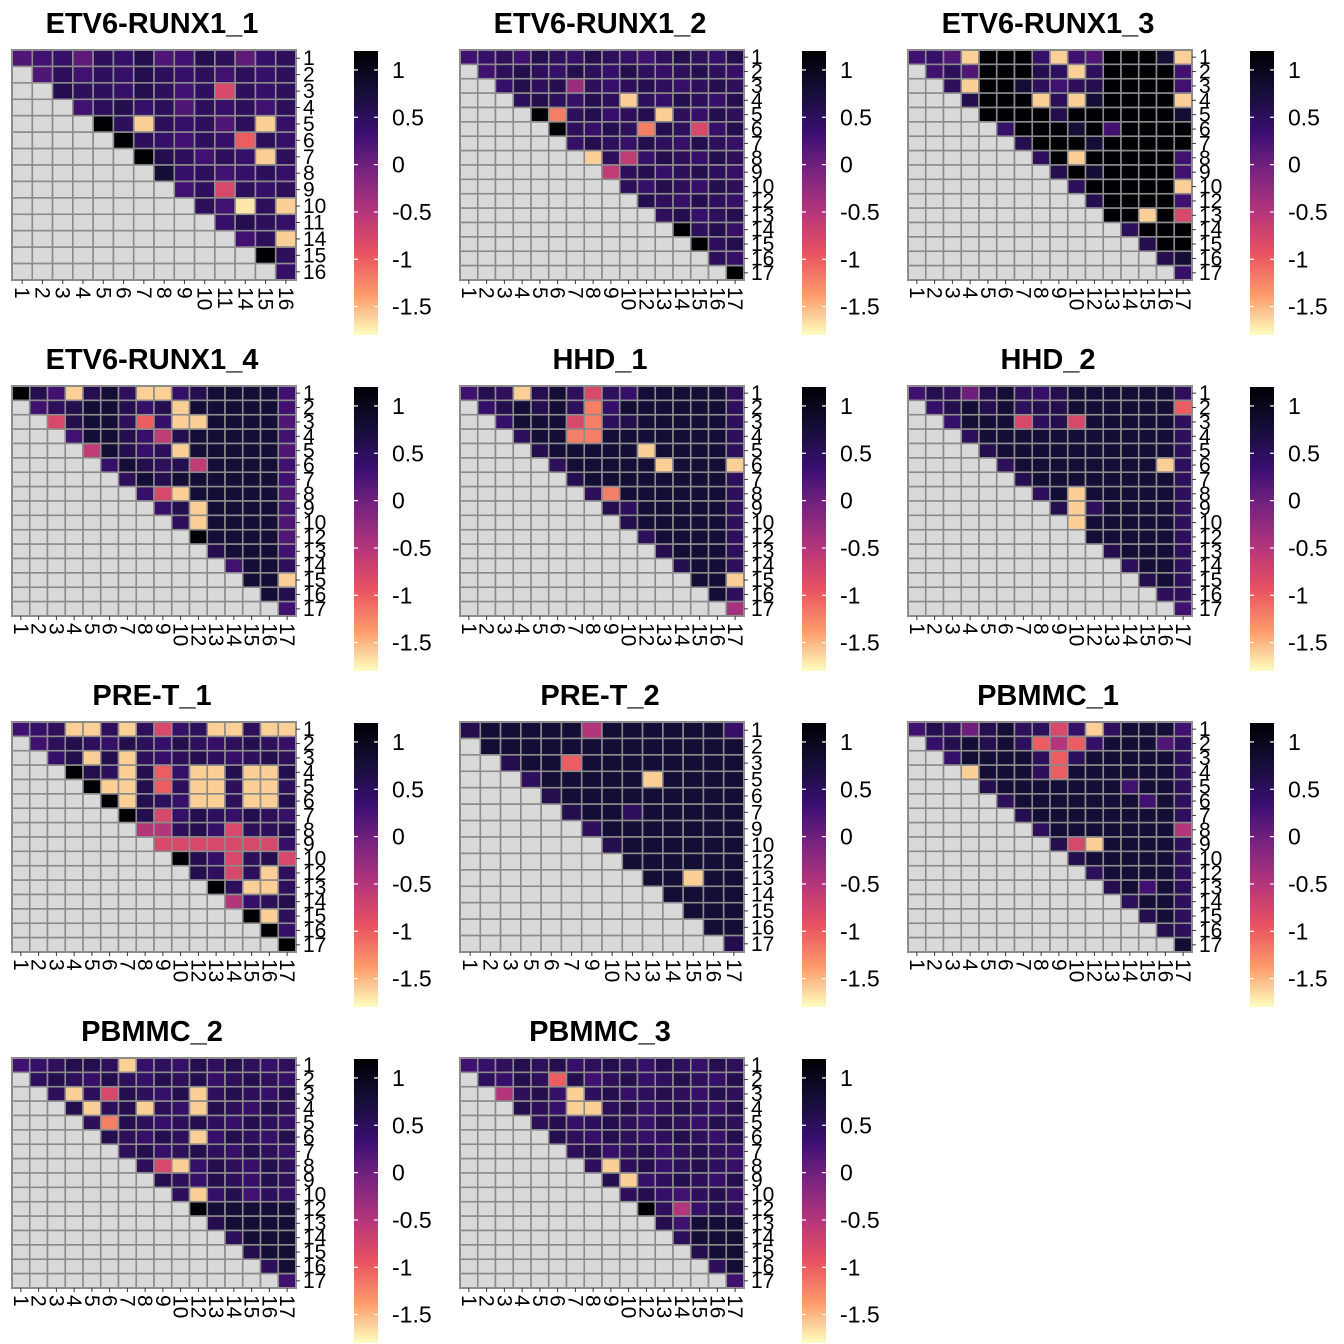 The image size is (1344, 1344). I want to click on col-tick-label: 3, so click(510, 965).